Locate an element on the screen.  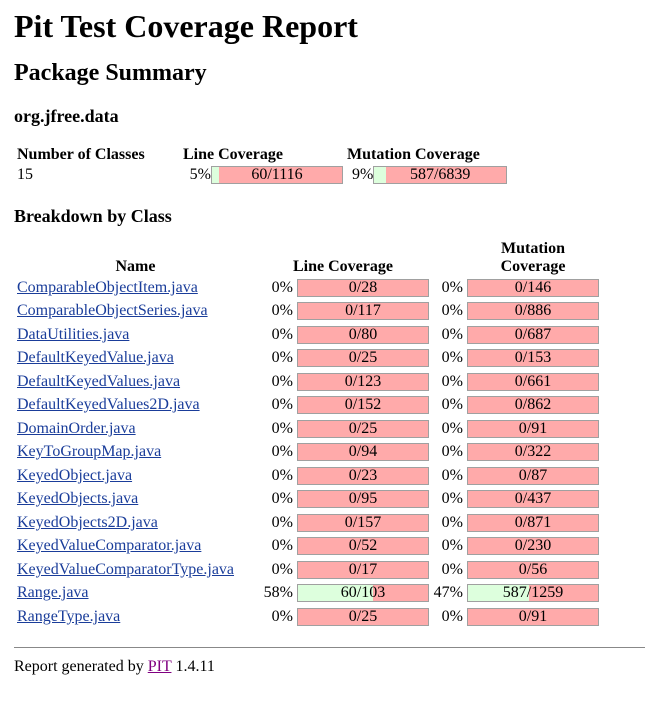
class-link: DomainOrder.java is located at coordinates (76, 428).